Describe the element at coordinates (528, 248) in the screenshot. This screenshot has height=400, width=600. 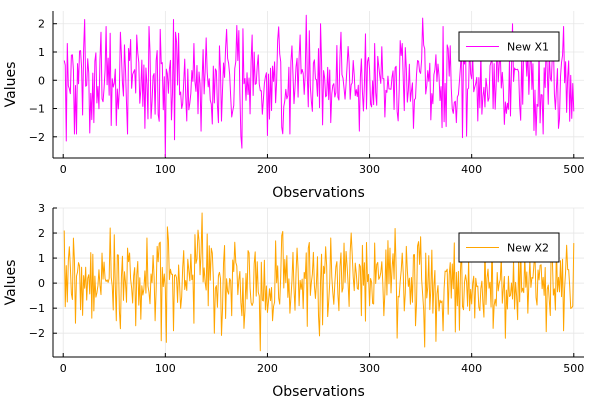
I see `legend-label: New X2` at that location.